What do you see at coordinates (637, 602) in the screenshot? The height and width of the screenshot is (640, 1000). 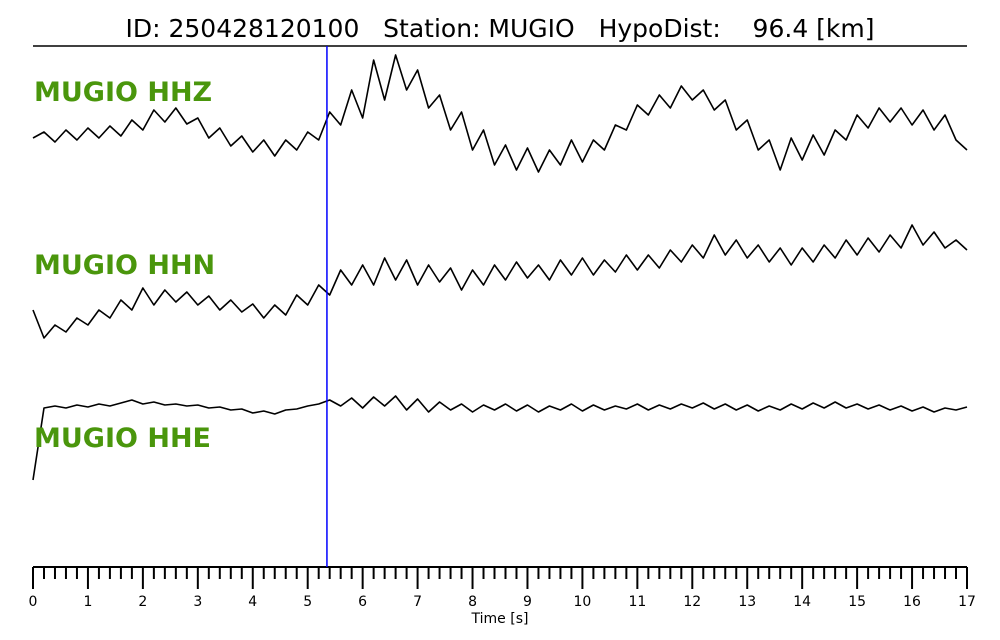 I see `x-tick-label: 11` at bounding box center [637, 602].